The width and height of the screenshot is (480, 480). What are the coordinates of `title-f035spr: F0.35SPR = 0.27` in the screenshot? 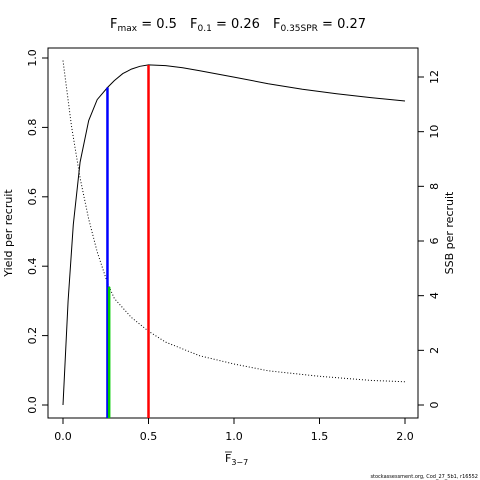 It's located at (319, 25).